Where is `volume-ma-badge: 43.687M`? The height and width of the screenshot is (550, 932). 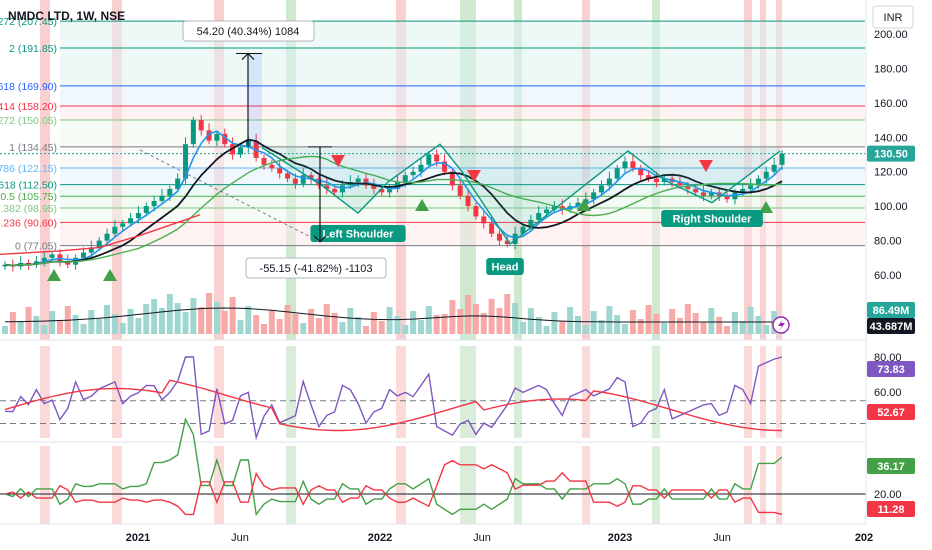 volume-ma-badge: 43.687M is located at coordinates (891, 327).